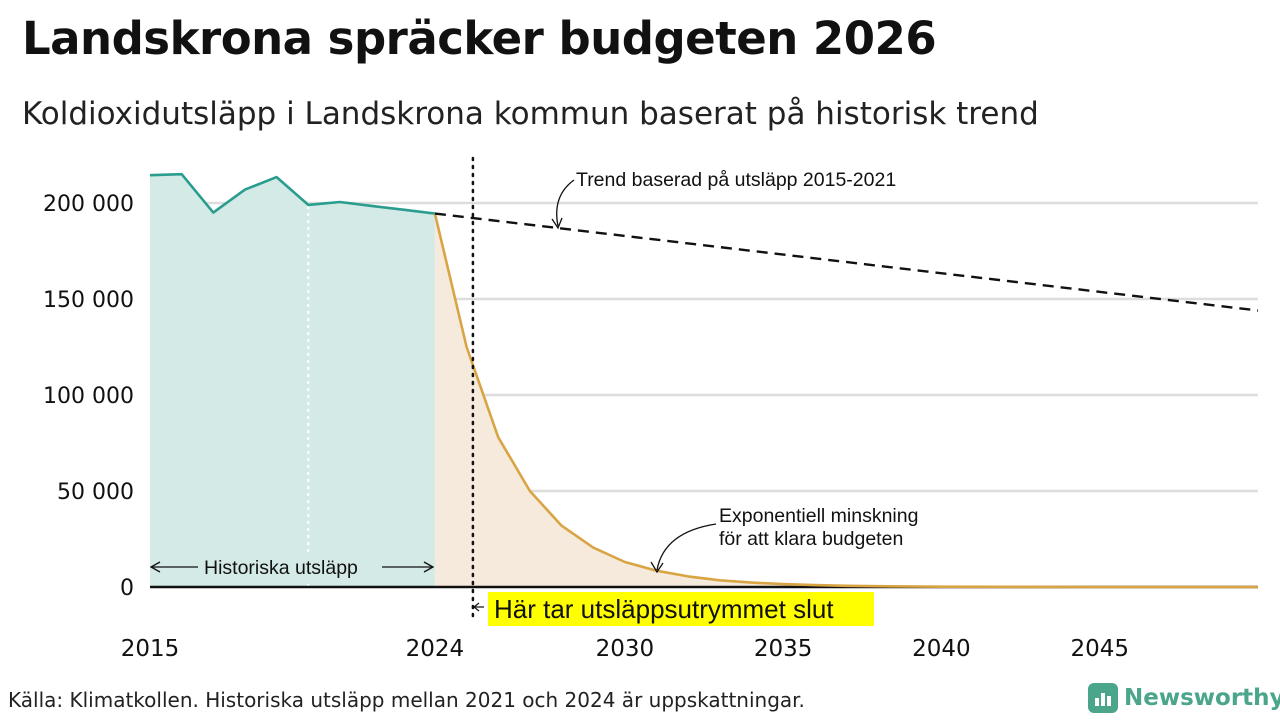 The width and height of the screenshot is (1280, 720). What do you see at coordinates (435, 649) in the screenshot?
I see `x-tick-label: 2024` at bounding box center [435, 649].